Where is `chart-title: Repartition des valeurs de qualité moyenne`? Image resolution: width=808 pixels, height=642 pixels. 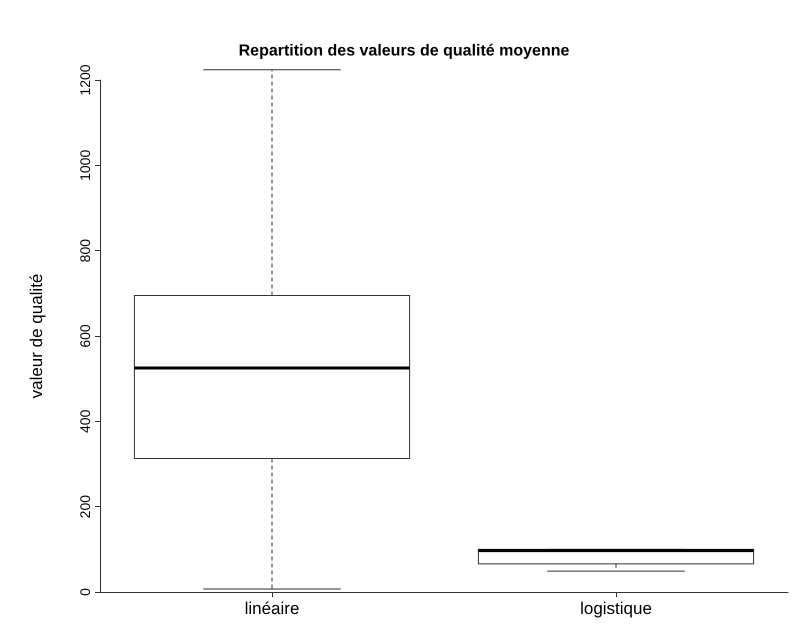 chart-title: Repartition des valeurs de qualité moyenne is located at coordinates (404, 51).